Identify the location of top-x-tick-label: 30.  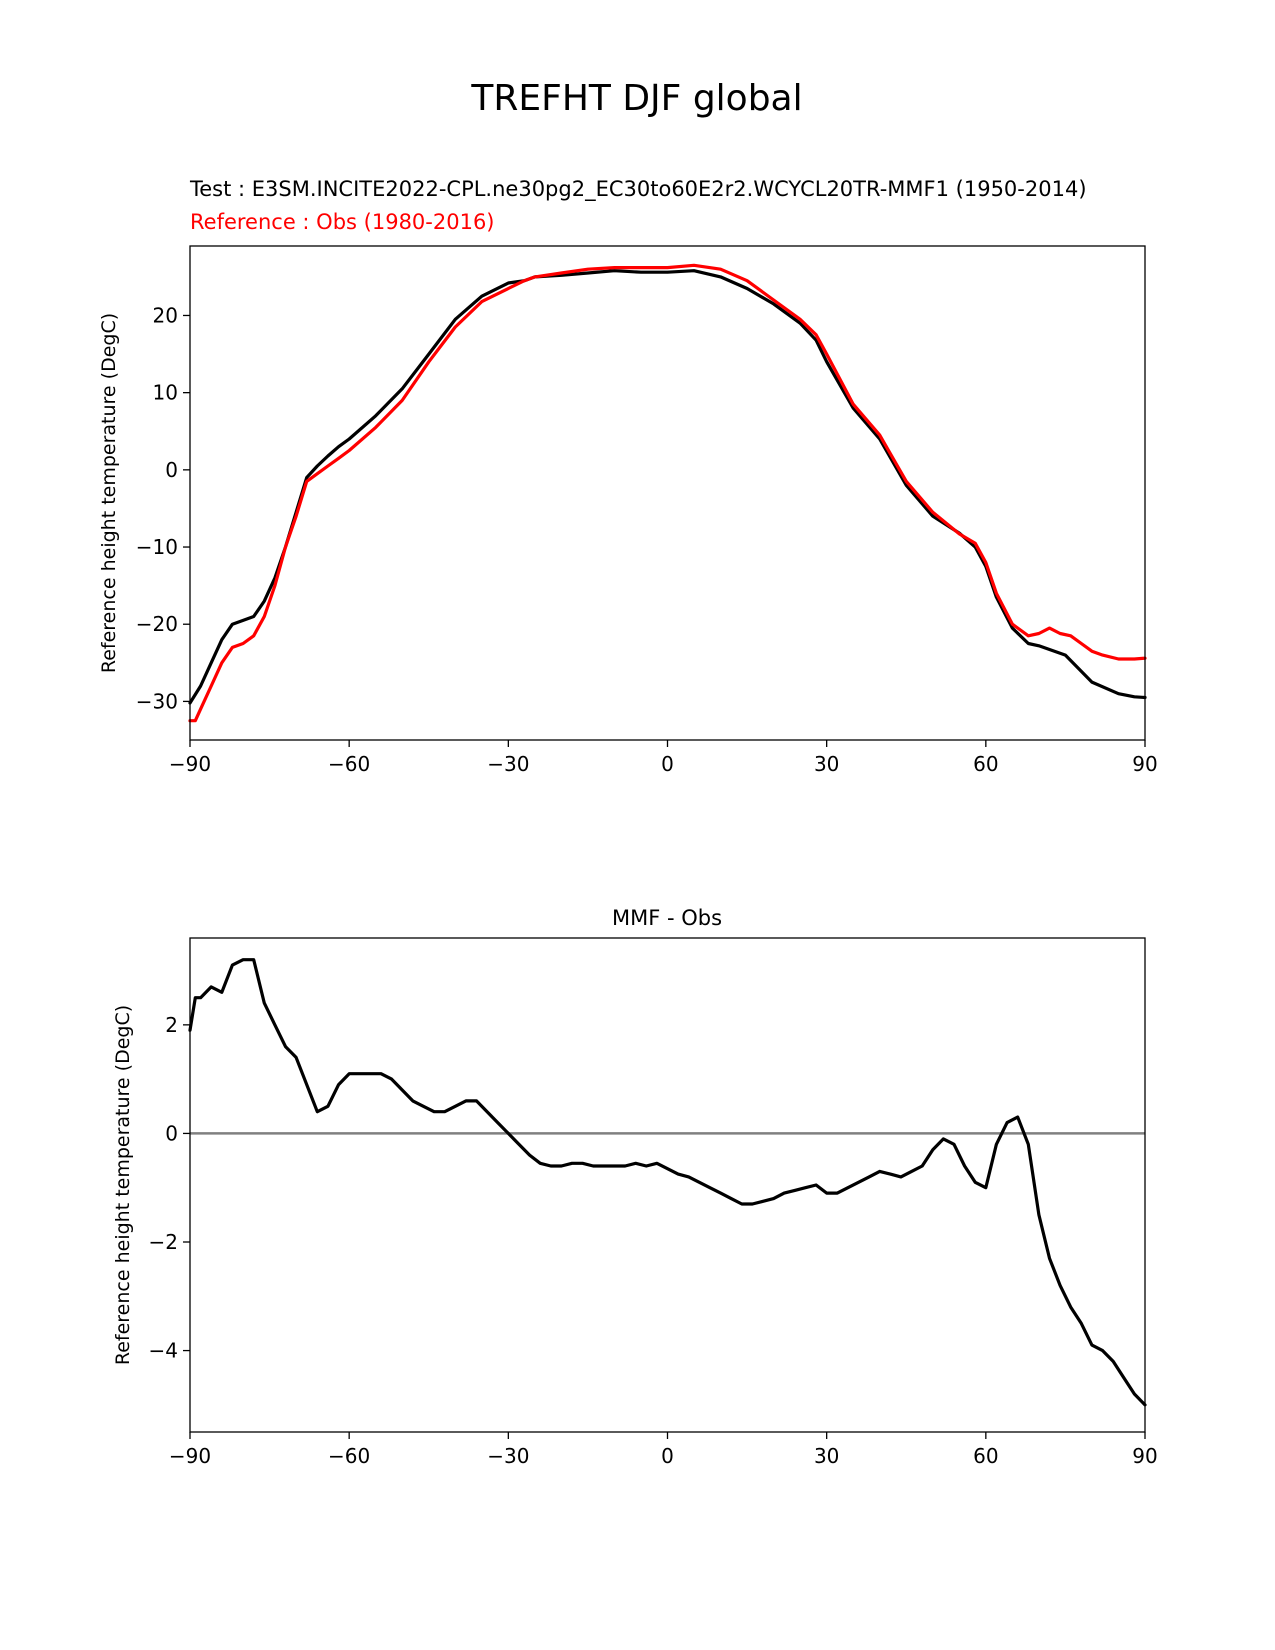
(826, 764).